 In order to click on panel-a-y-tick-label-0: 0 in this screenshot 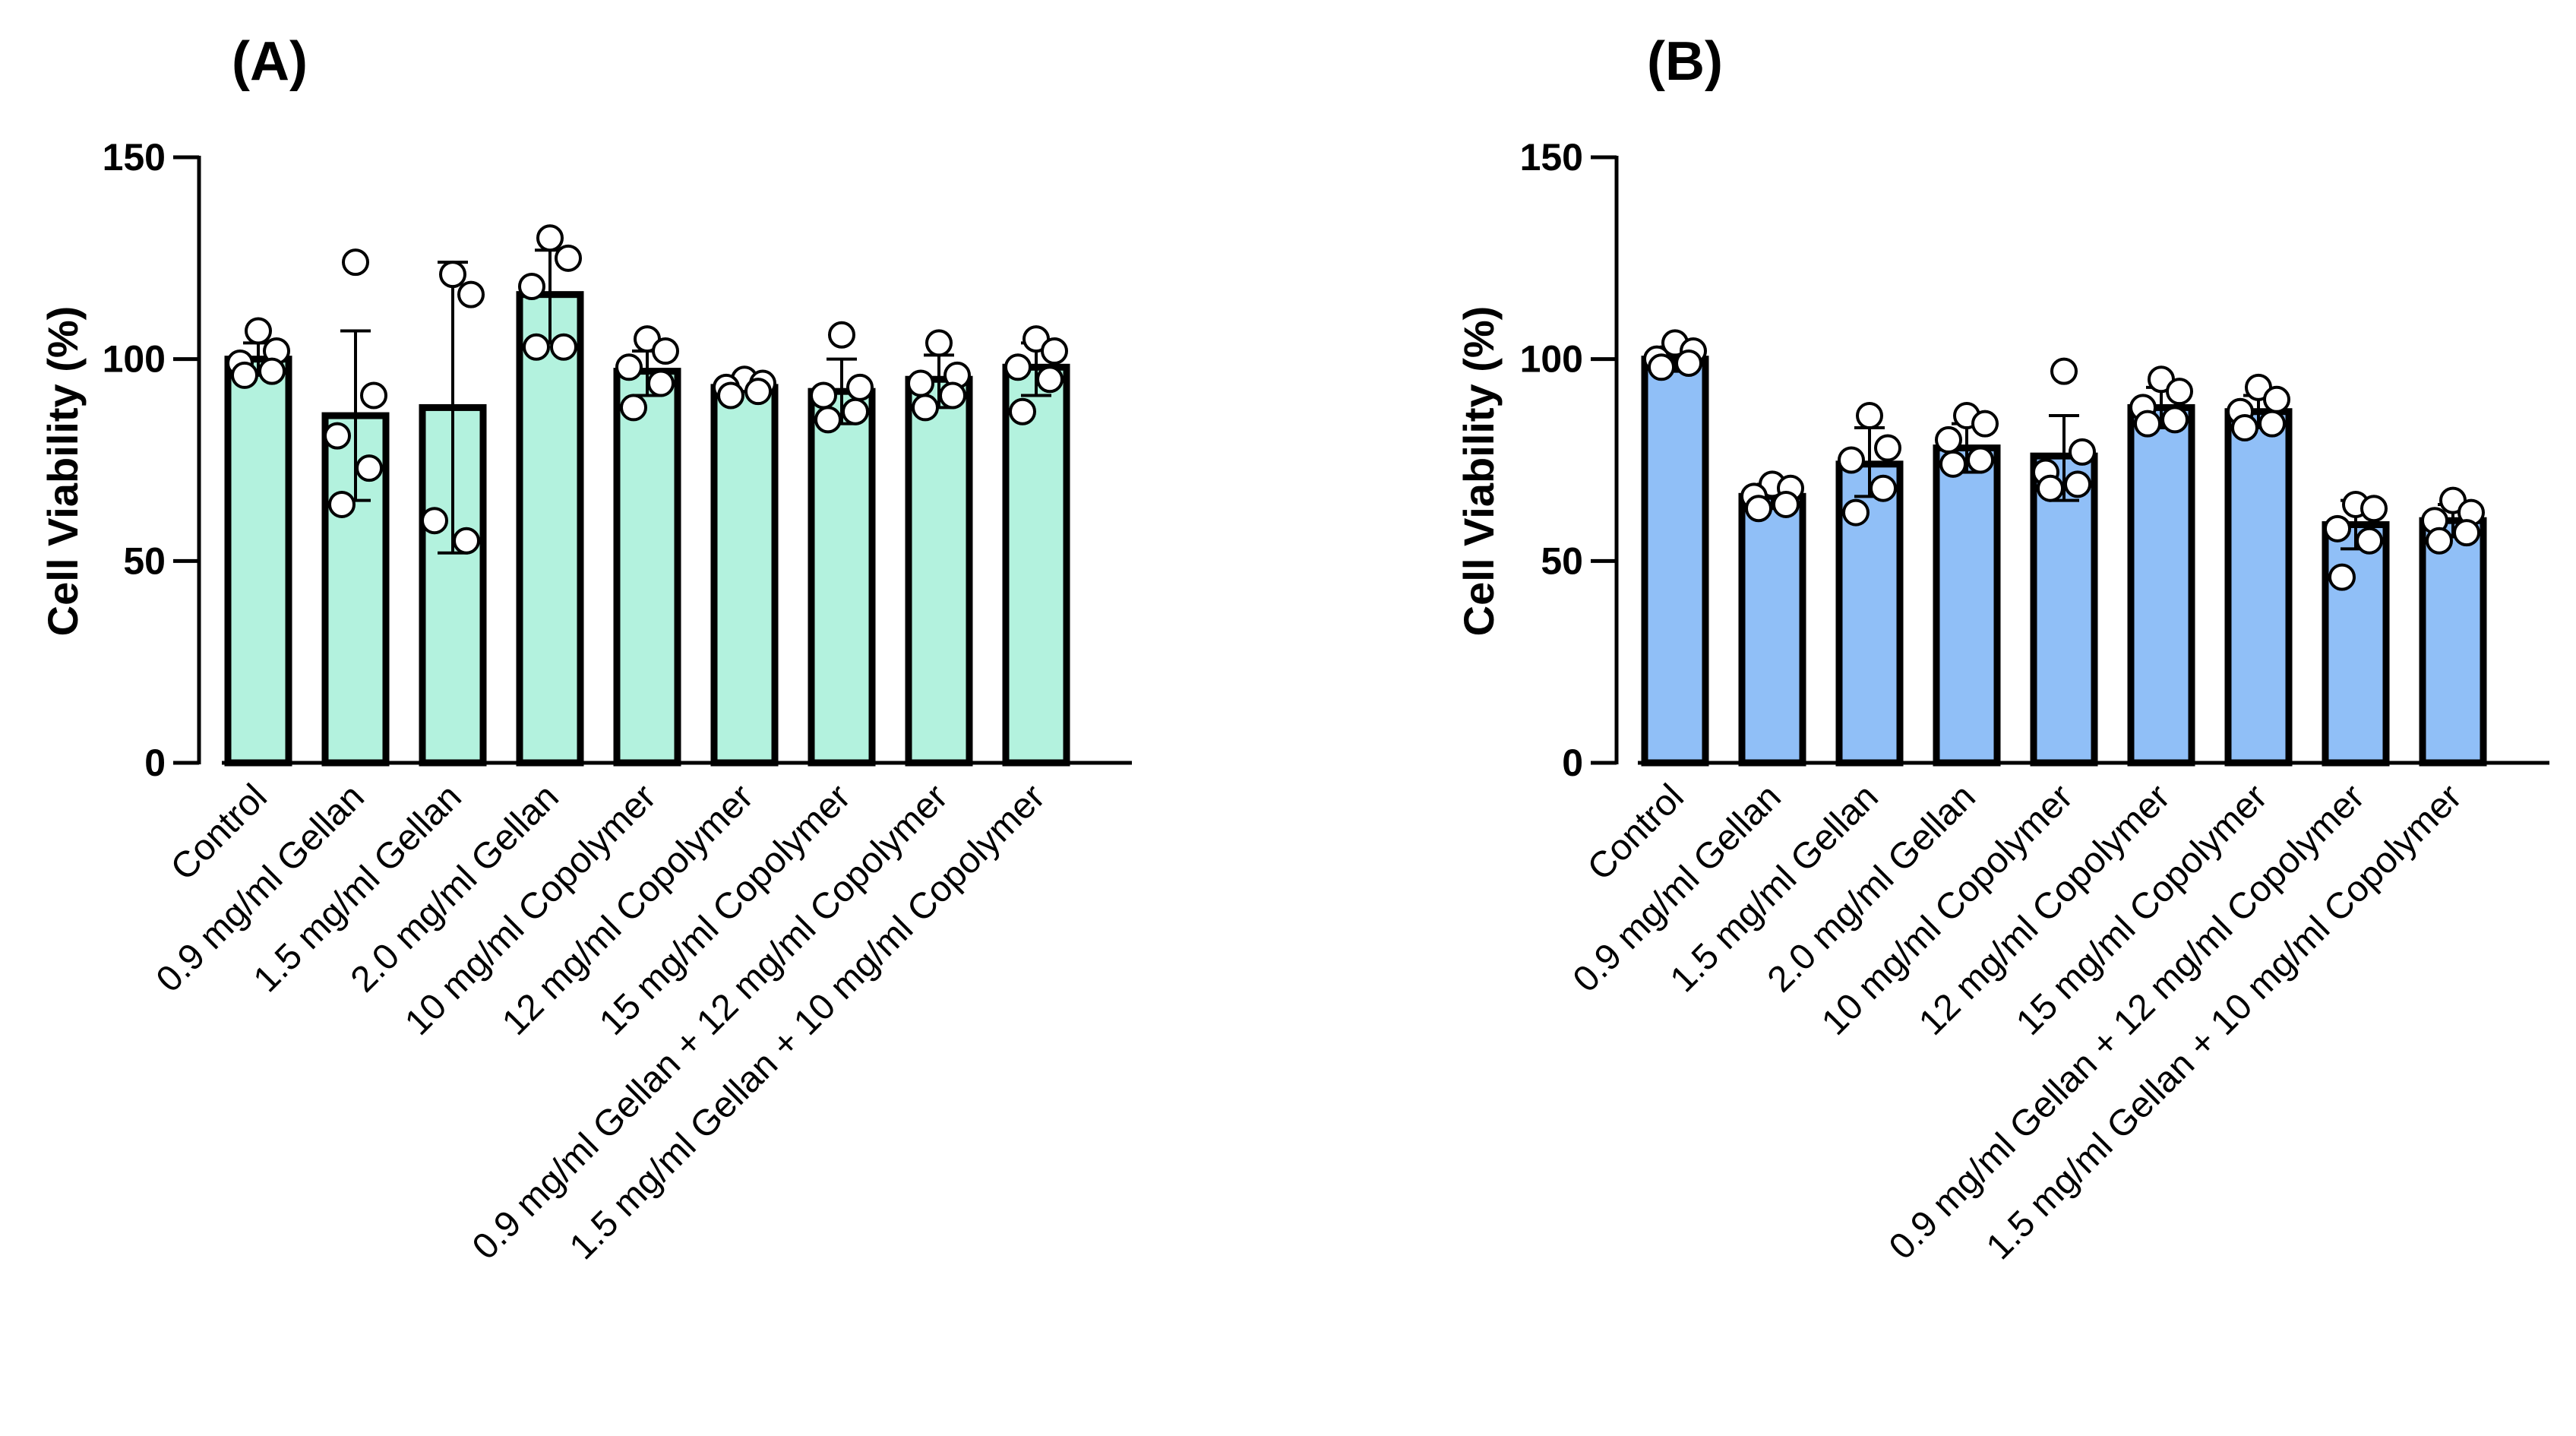, I will do `click(155, 763)`.